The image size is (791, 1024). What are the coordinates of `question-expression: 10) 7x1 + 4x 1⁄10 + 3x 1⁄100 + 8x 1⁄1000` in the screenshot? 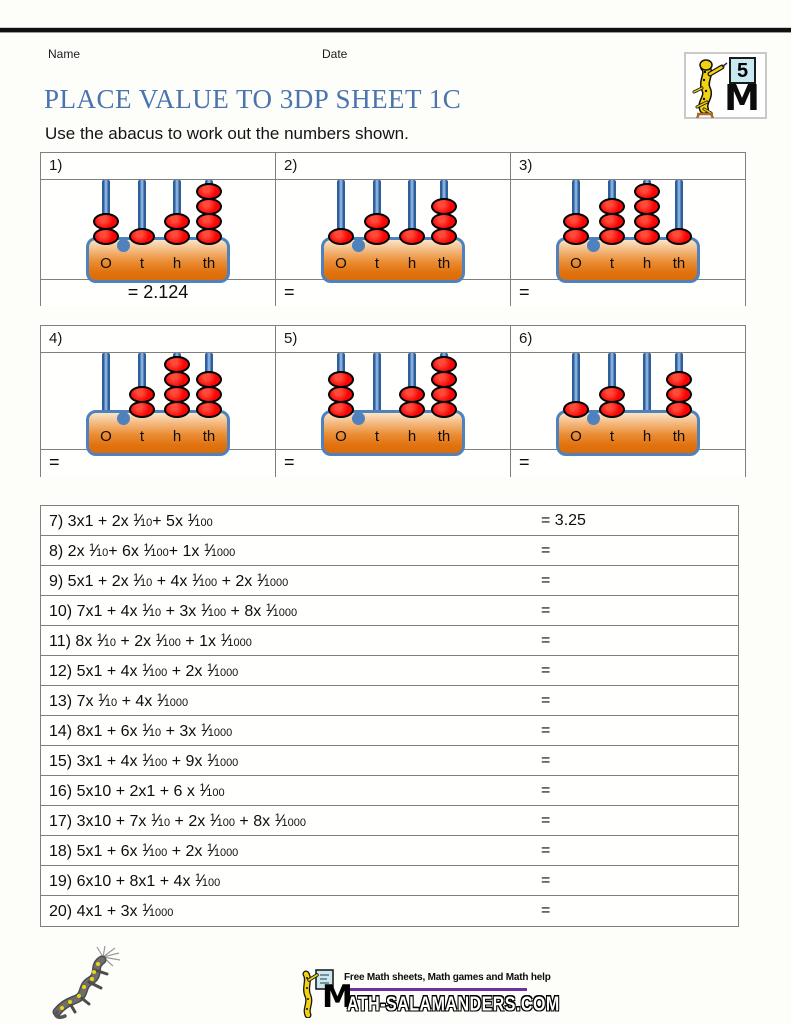 It's located at (173, 610).